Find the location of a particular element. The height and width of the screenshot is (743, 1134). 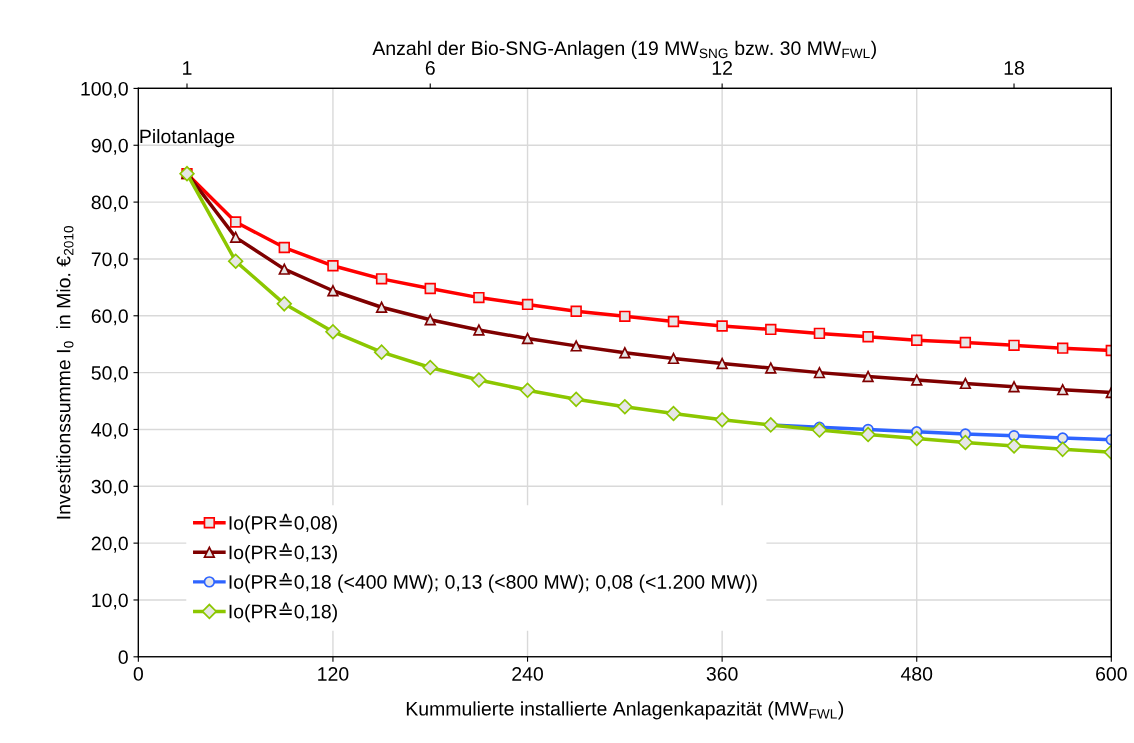

x2-tick-label: 1 is located at coordinates (187, 68).